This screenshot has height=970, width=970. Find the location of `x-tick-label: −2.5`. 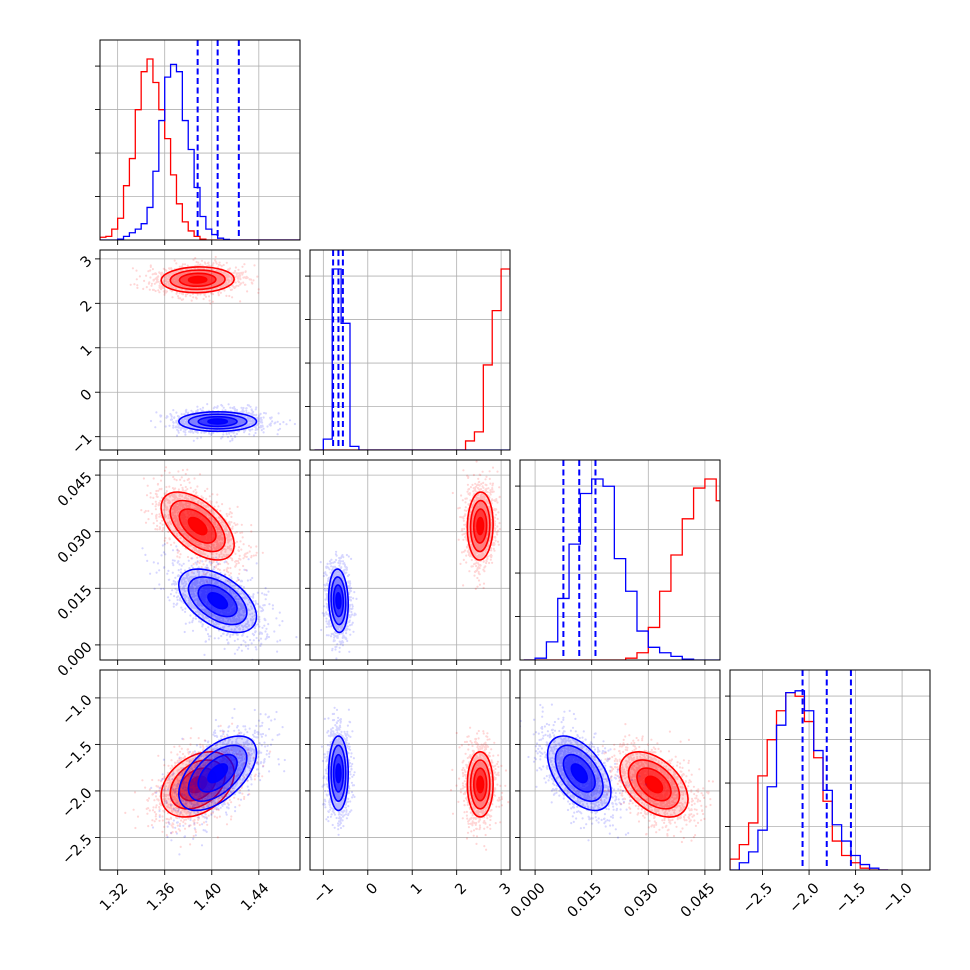

x-tick-label: −2.5 is located at coordinates (758, 898).